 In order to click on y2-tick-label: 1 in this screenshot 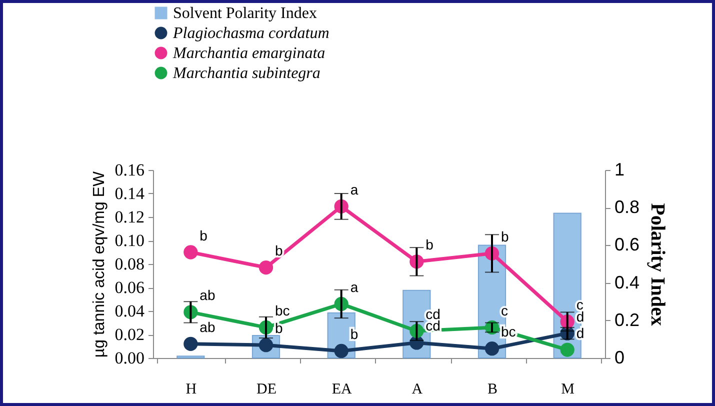, I will do `click(619, 170)`.